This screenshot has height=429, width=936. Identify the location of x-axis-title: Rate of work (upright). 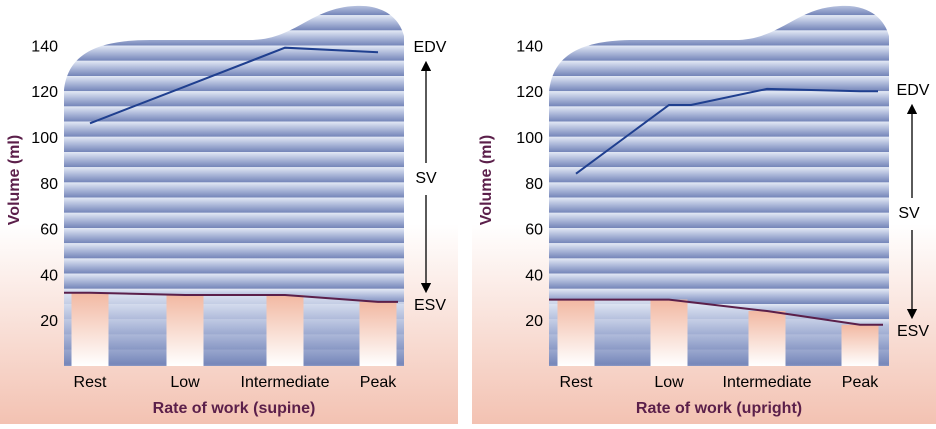
(719, 408).